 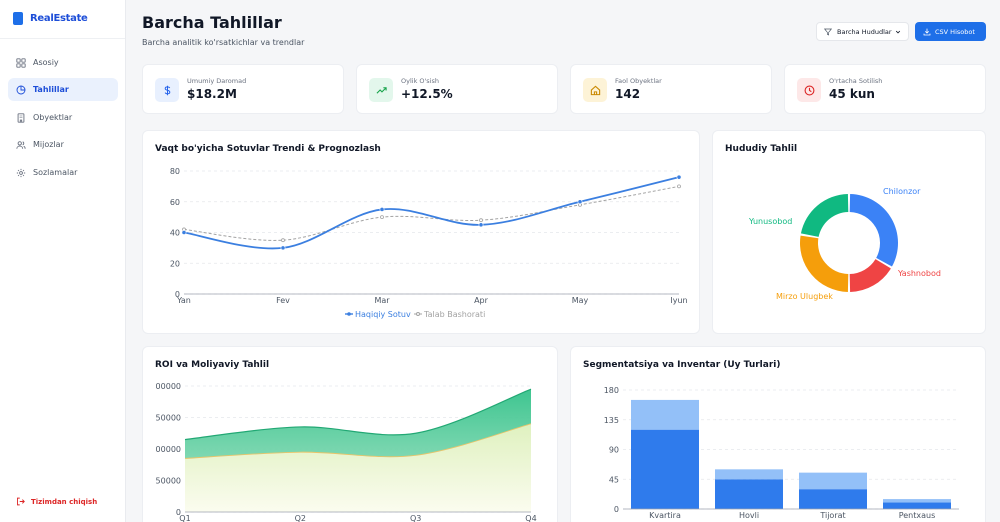 What do you see at coordinates (781, 453) in the screenshot?
I see `segment-chart: 0 45 90 135 180 Kvartira Hovli Tijorat Pentxaus` at bounding box center [781, 453].